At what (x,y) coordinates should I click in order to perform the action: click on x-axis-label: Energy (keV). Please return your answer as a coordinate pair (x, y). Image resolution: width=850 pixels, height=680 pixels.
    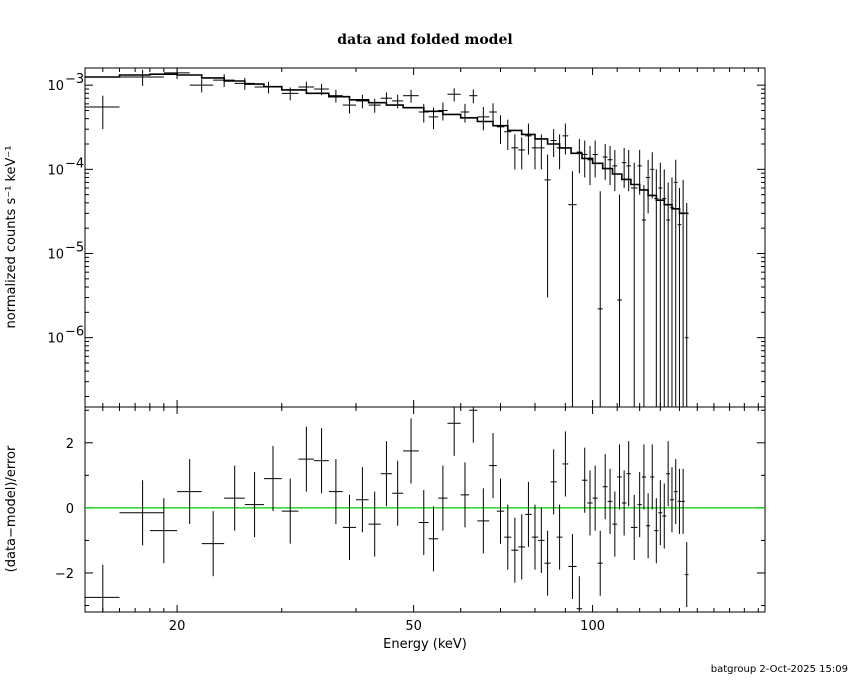
    Looking at the image, I should click on (425, 644).